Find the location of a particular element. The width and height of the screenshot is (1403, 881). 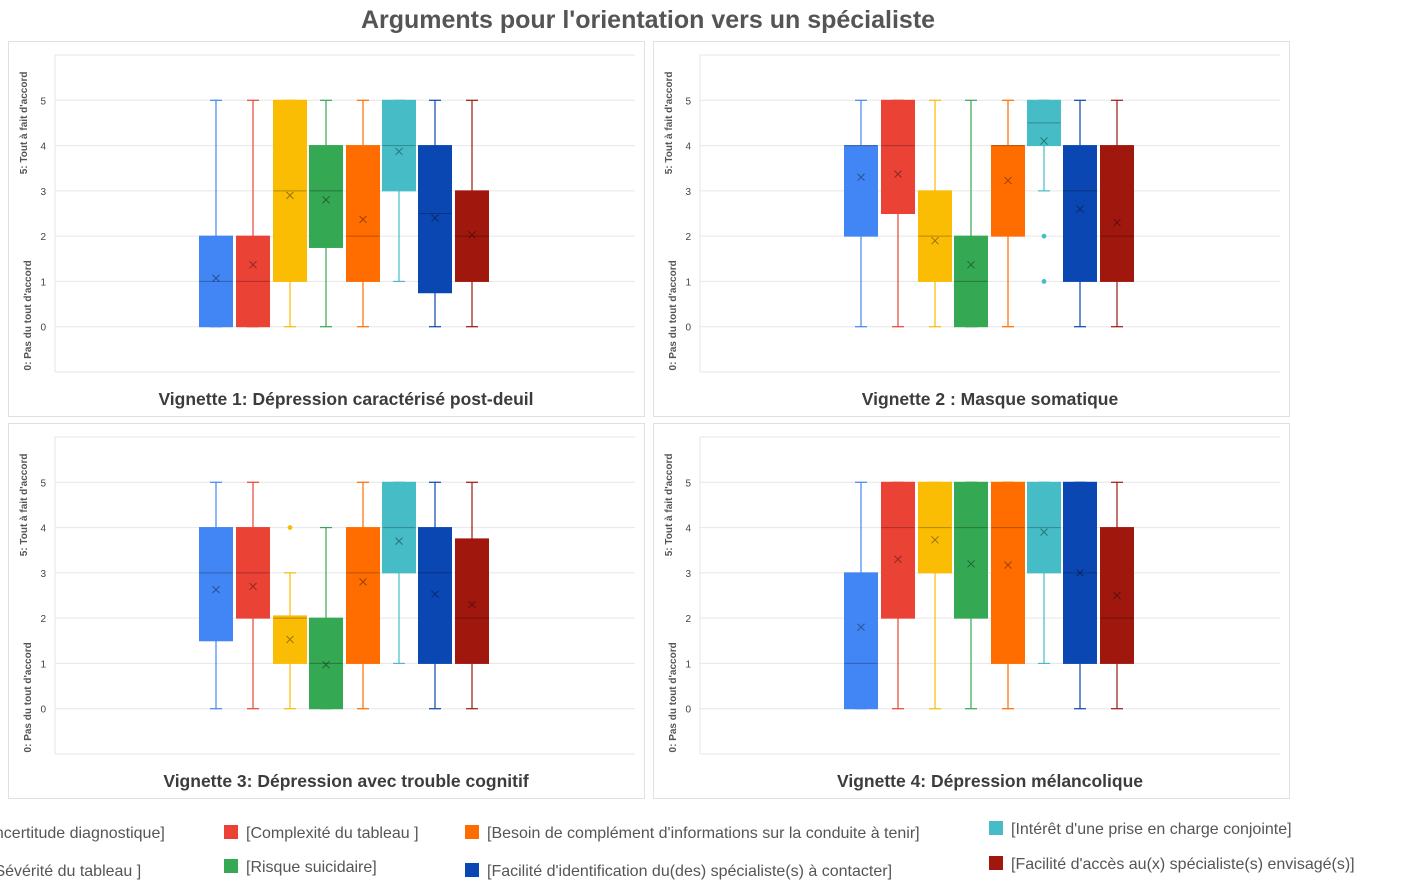

legend-item: [Incertitude diagnostique] is located at coordinates (82, 834).